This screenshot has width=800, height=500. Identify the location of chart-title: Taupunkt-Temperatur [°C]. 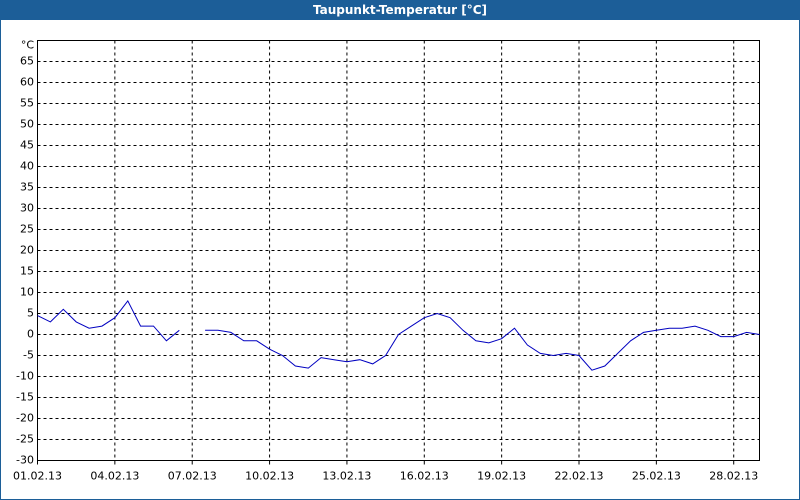
(400, 10).